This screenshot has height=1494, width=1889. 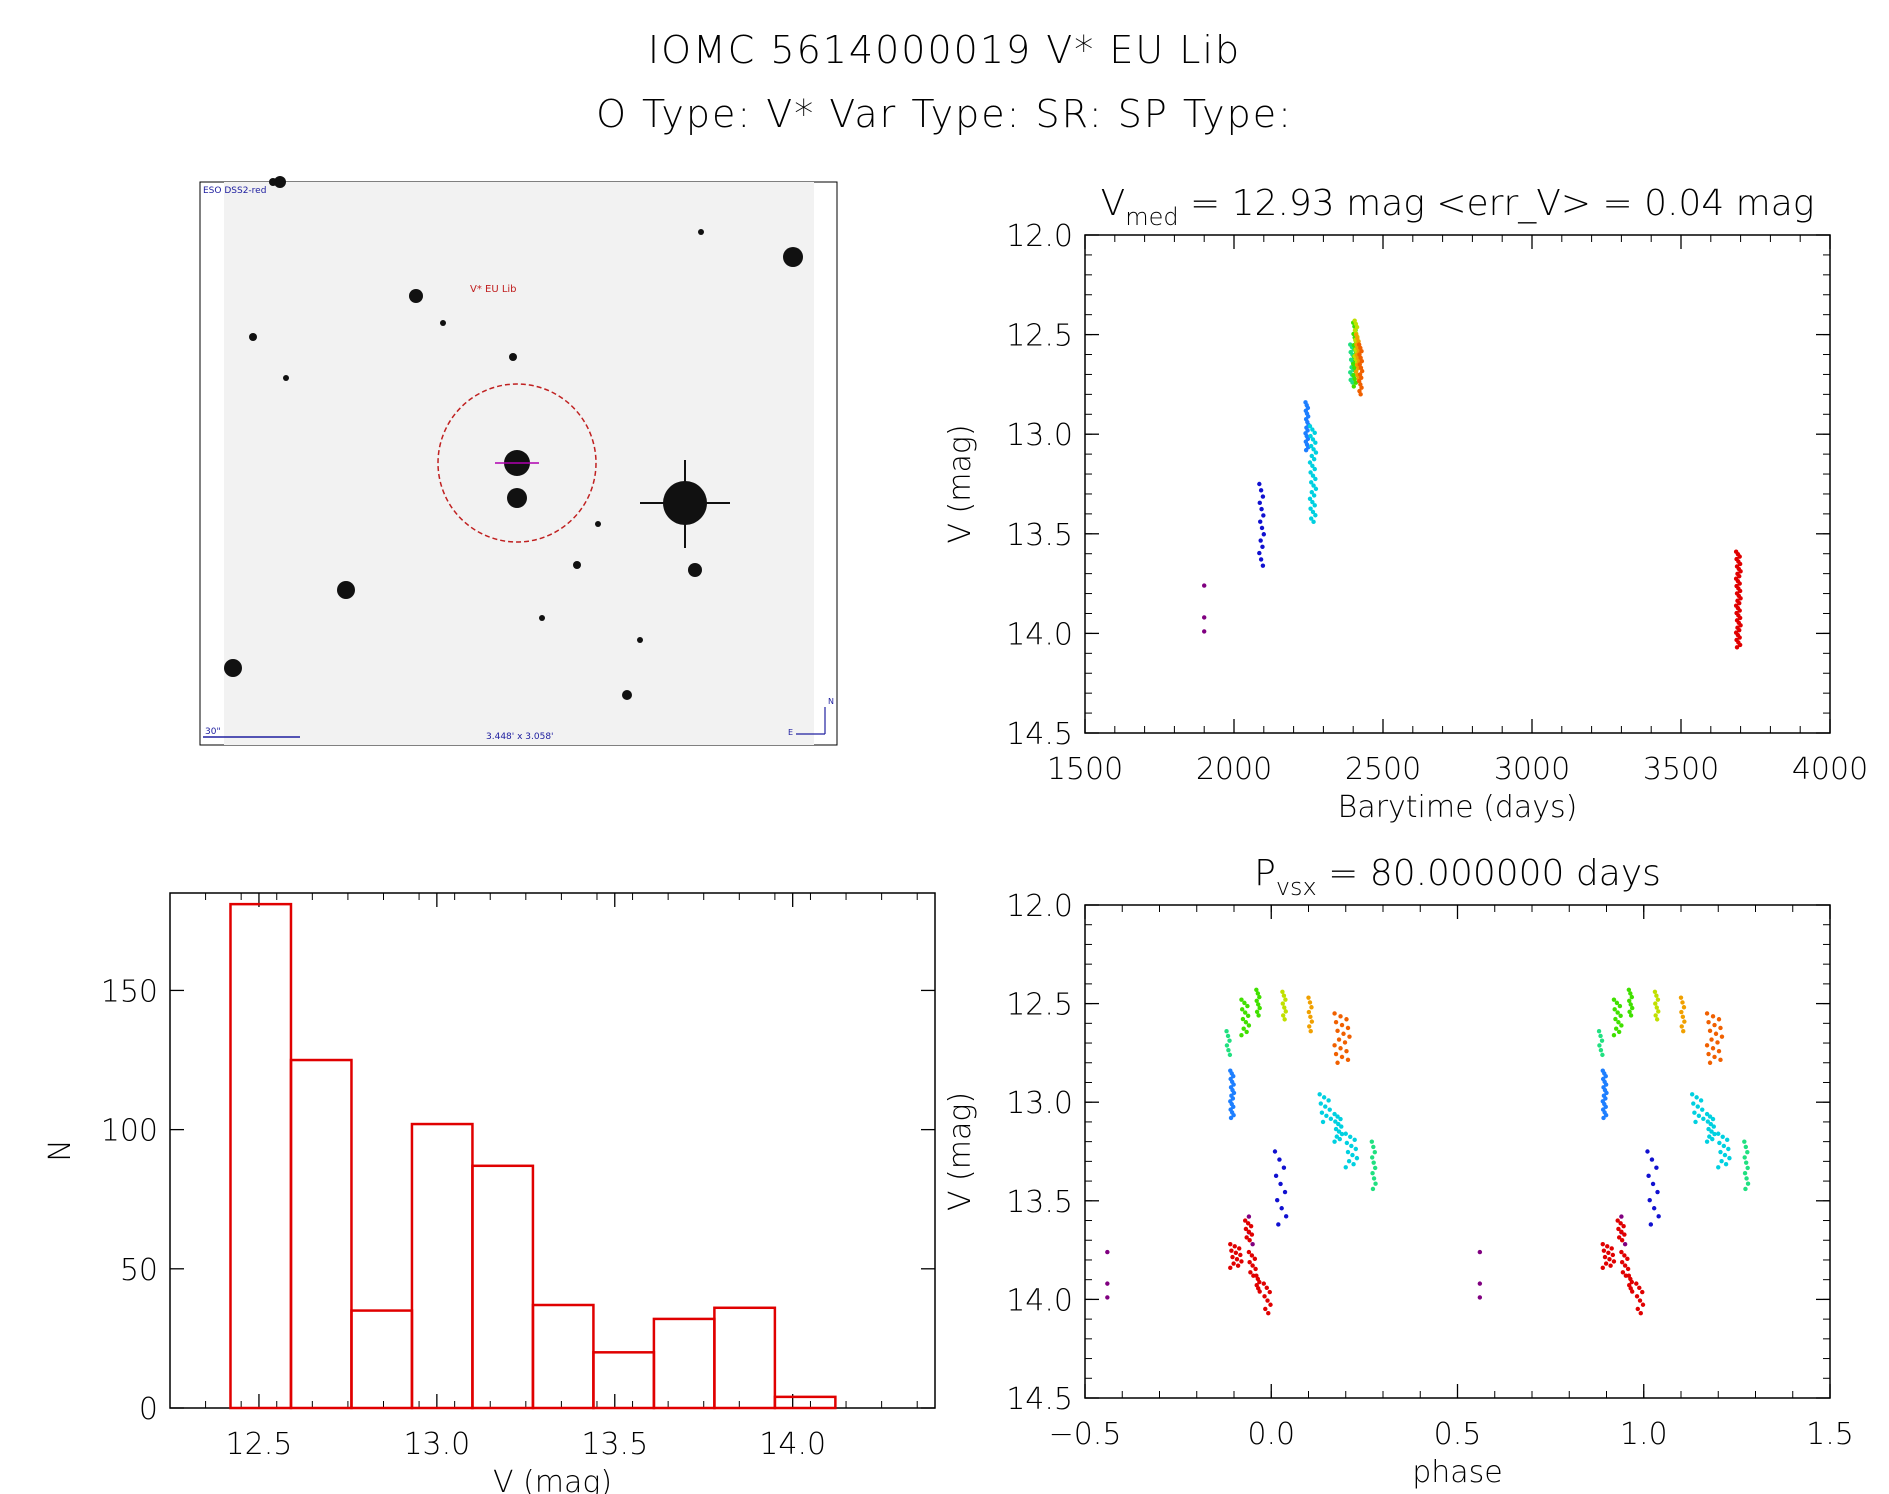 I want to click on x-axis-label: Barytime (days), so click(x=1458, y=807).